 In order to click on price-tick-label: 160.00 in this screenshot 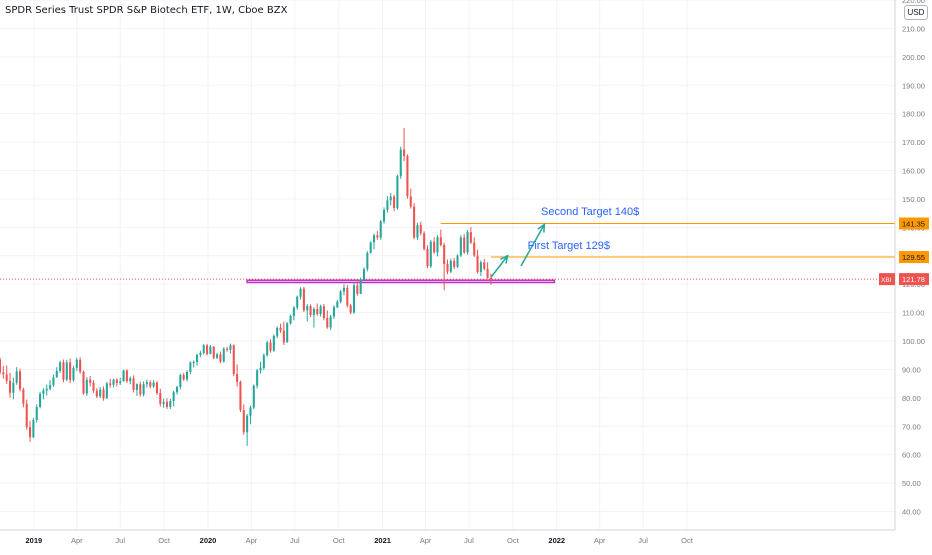, I will do `click(913, 171)`.